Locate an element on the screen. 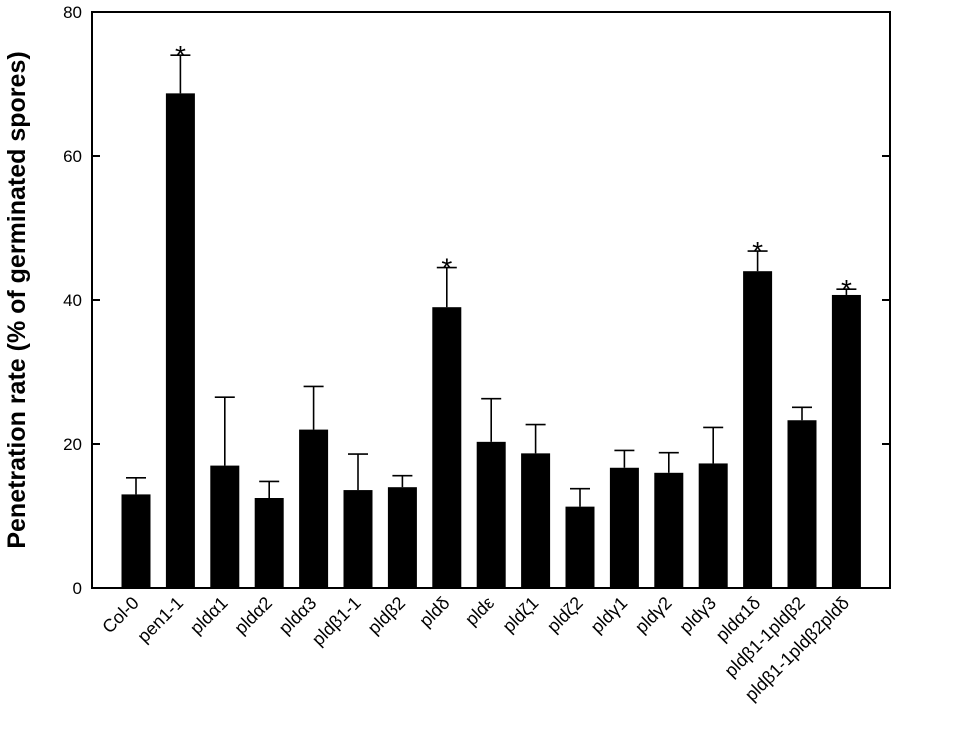 The height and width of the screenshot is (743, 980). y-tick-label: 20 is located at coordinates (72, 444).